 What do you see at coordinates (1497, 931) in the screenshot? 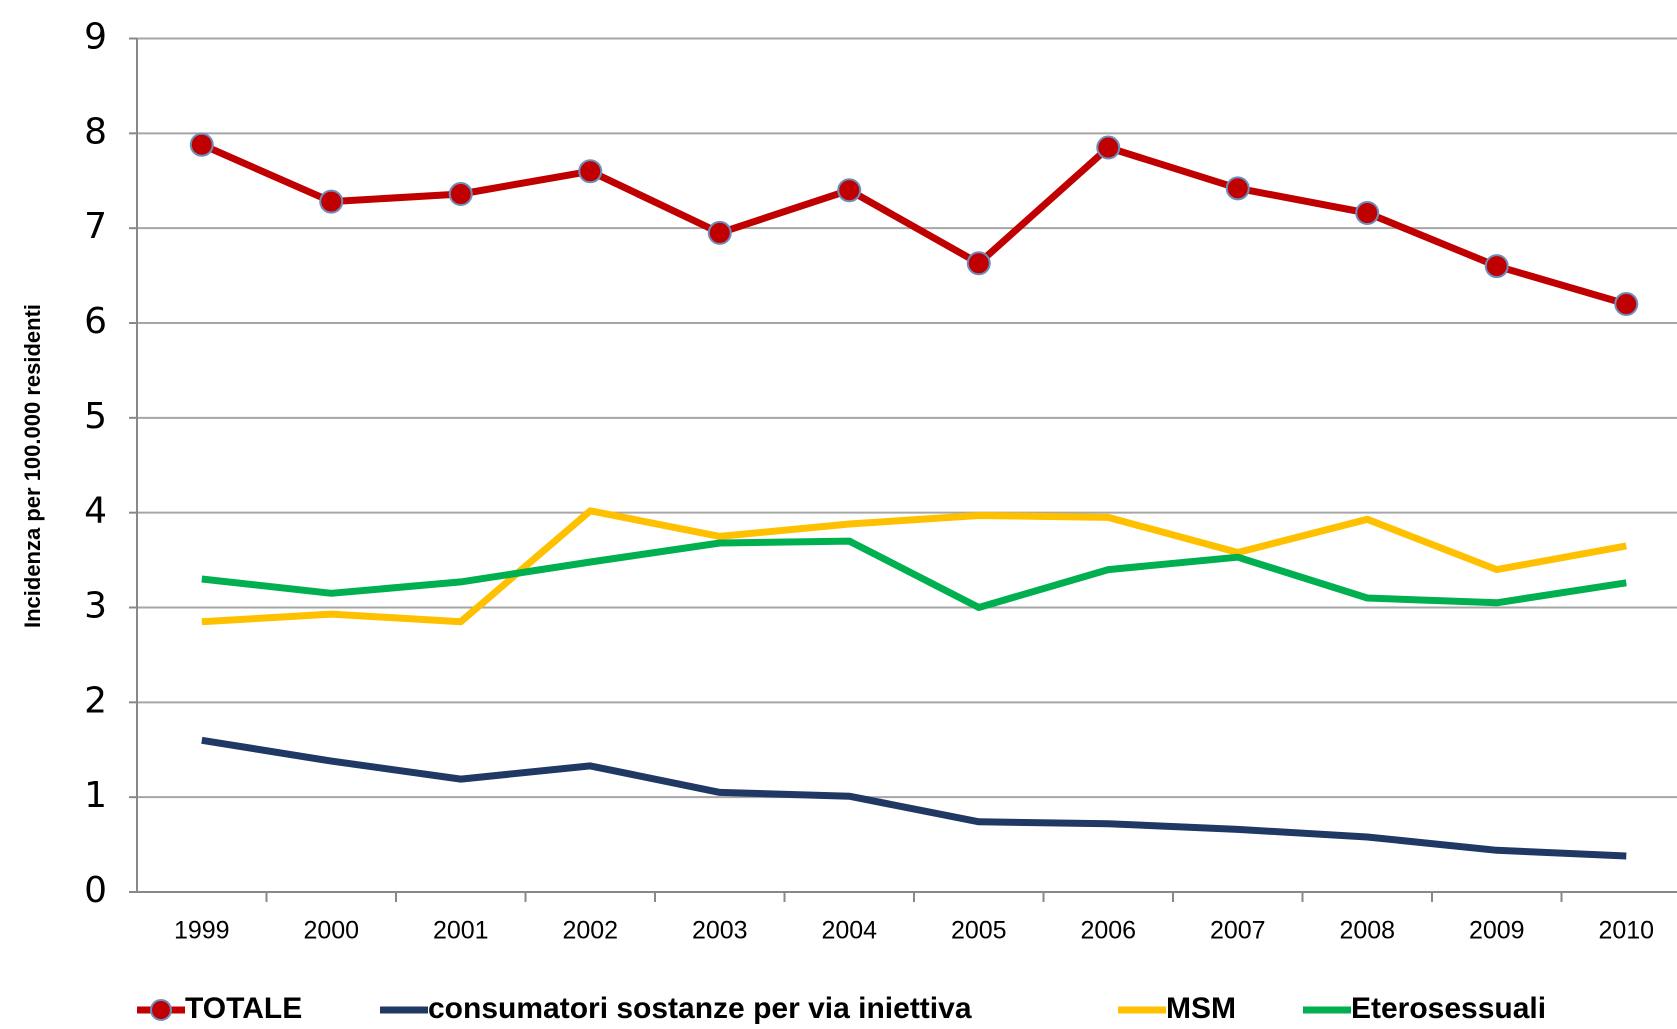
I see `x-tick-label: 2009` at bounding box center [1497, 931].